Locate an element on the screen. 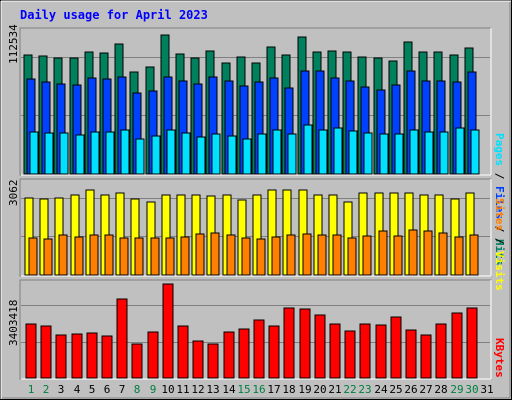  svg-text: Sites / Visits is located at coordinates (499, 244).